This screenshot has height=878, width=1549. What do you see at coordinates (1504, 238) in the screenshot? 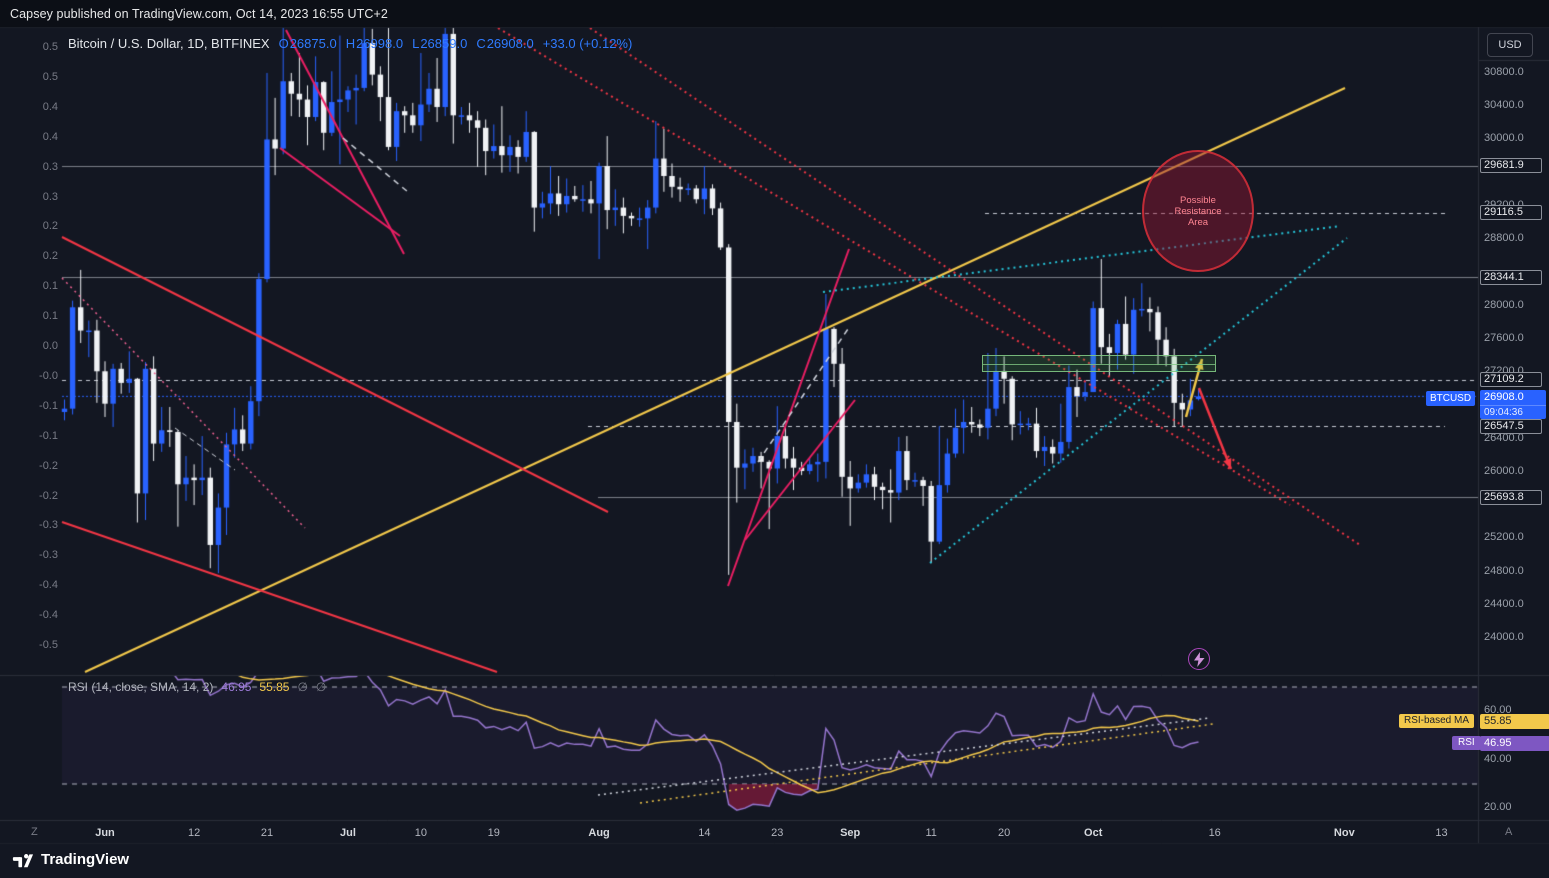
I see `price-tick: 28800.0` at bounding box center [1504, 238].